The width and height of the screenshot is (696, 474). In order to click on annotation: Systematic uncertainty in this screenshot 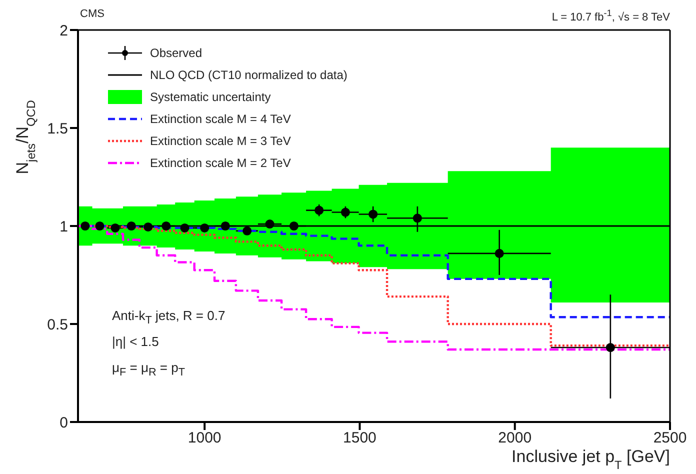, I will do `click(210, 97)`.